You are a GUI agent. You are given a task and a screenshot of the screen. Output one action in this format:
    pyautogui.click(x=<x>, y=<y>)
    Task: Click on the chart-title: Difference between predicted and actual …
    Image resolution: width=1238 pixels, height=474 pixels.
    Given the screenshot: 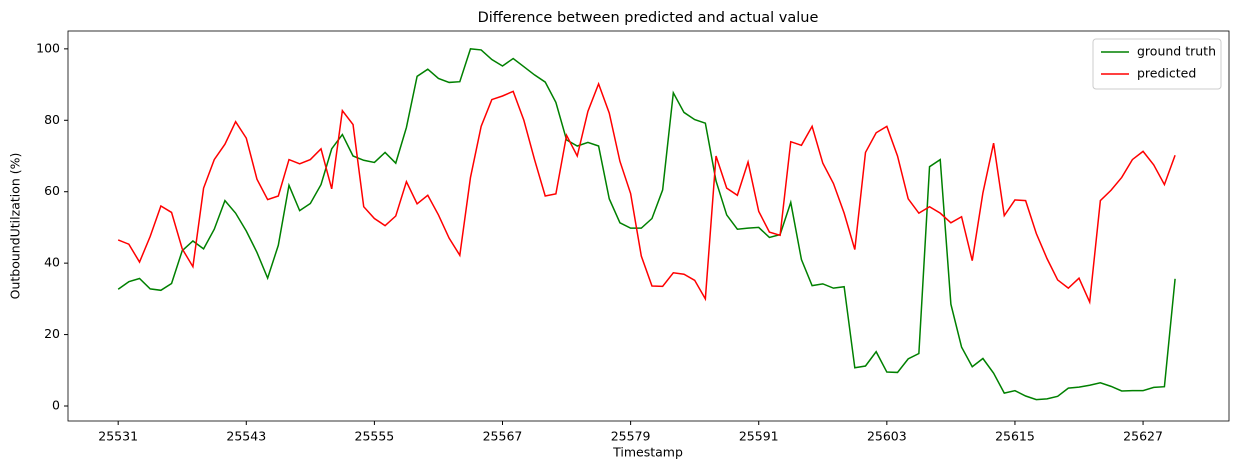 What is the action you would take?
    pyautogui.click(x=648, y=18)
    